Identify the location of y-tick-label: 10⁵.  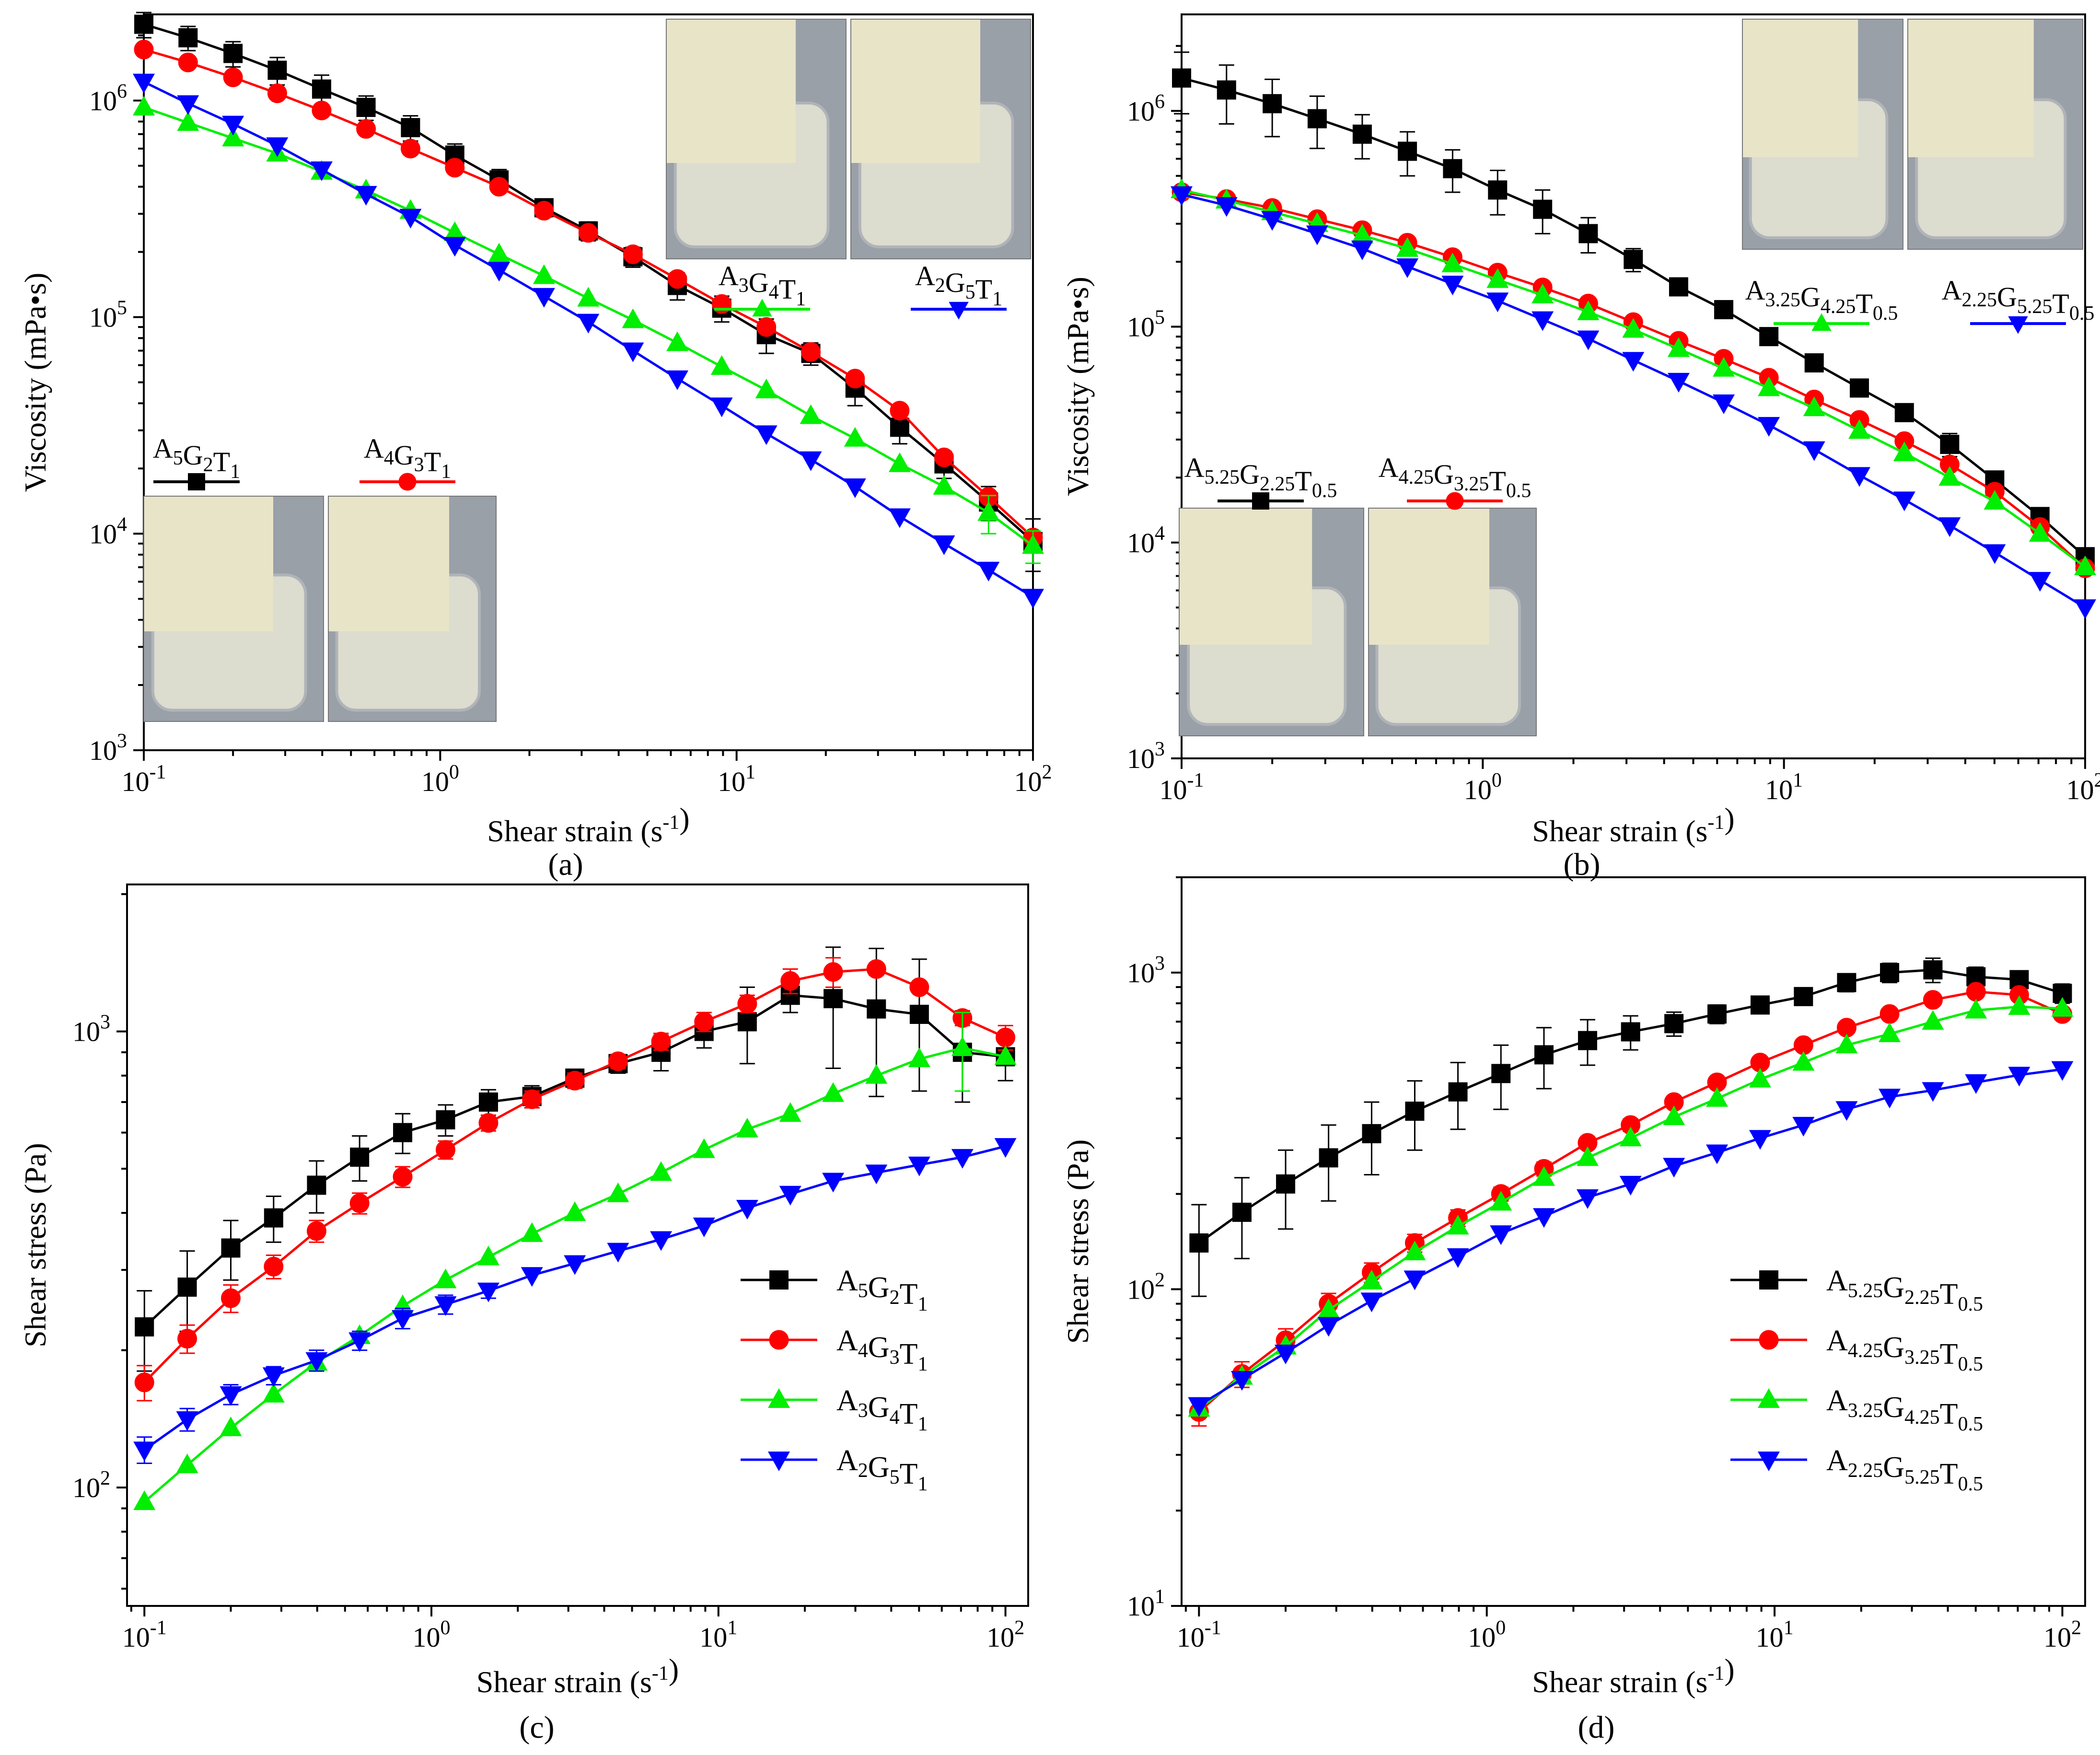
(108, 315).